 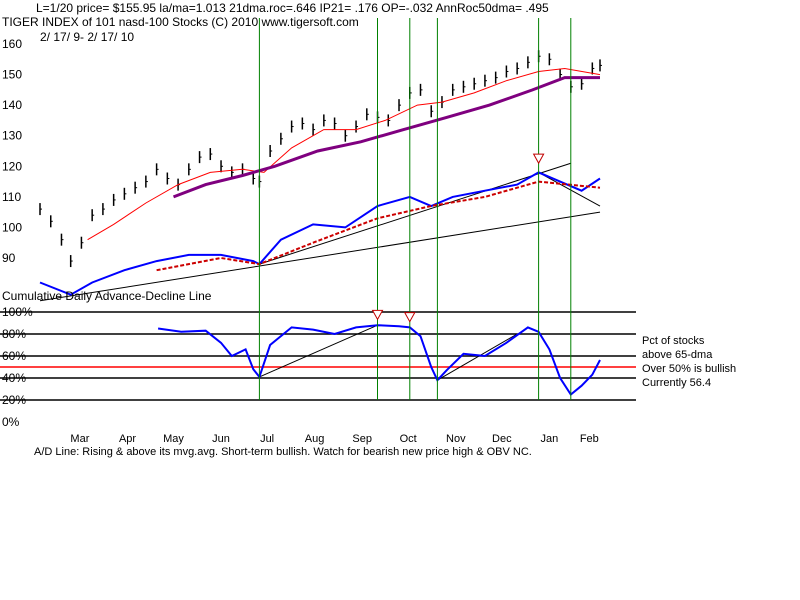 I want to click on month-label-dec: Dec, so click(x=502, y=439).